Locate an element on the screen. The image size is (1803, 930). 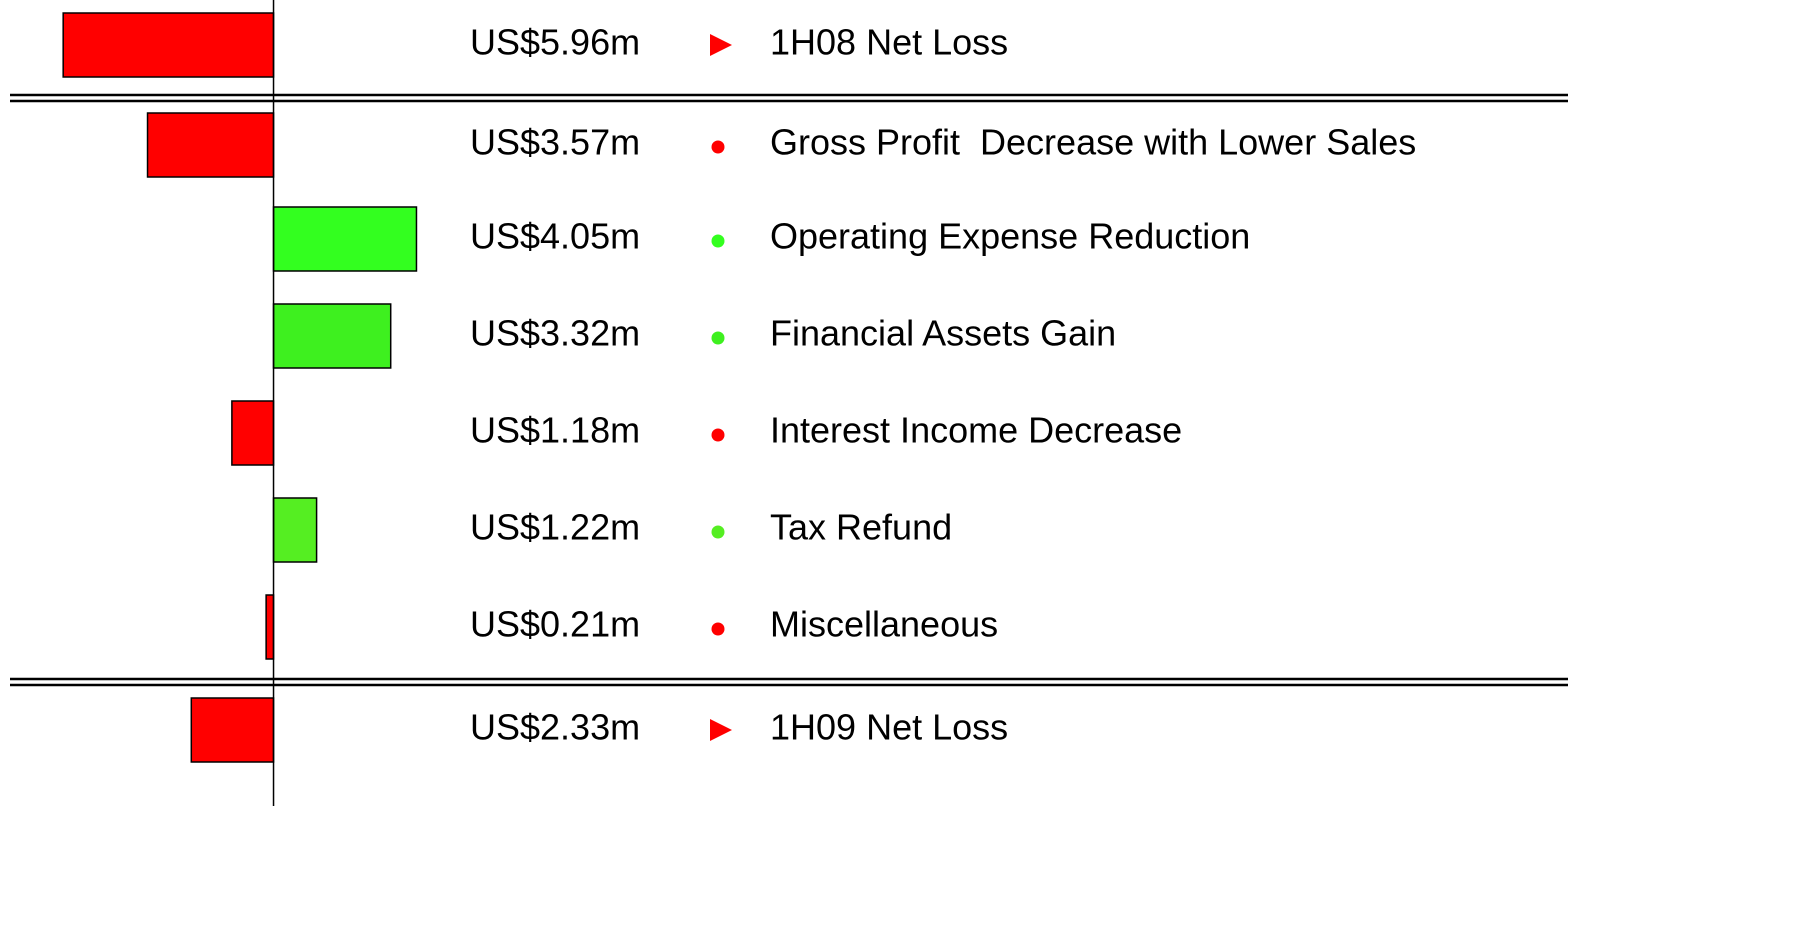
category-label: Operating Expense Reduction is located at coordinates (1010, 236).